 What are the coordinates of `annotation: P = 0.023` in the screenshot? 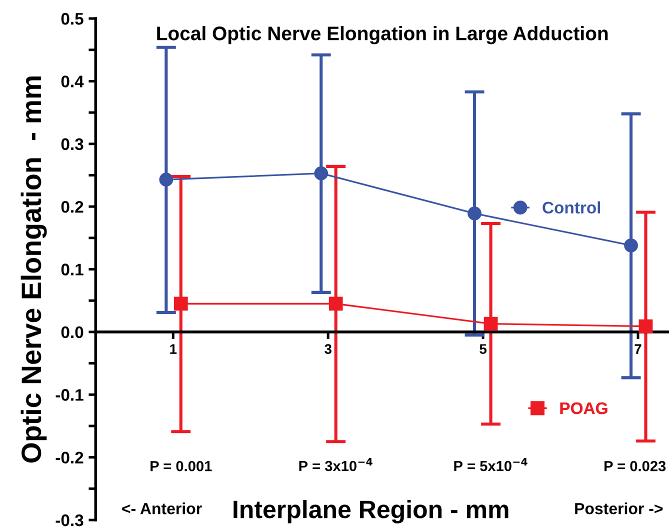 It's located at (635, 466).